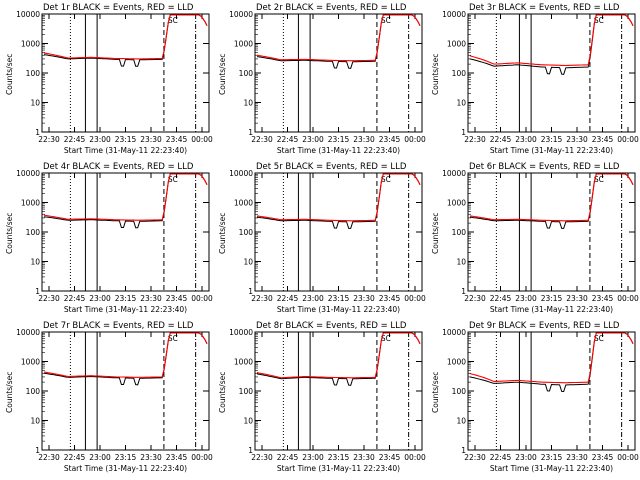  I want to click on chart-title: Det 8r BLACK = Events, RED = LLD, so click(331, 326).